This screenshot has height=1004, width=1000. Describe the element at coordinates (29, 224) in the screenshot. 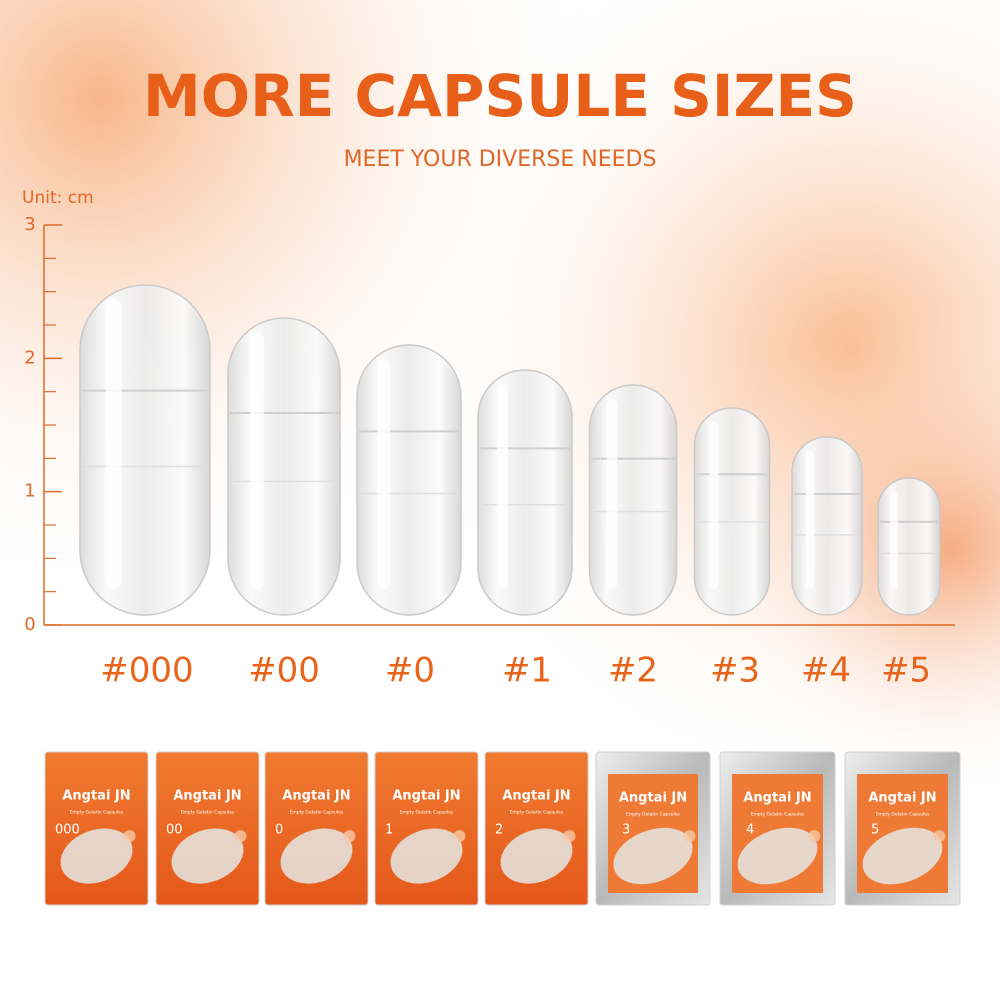

I see `tick-label: 3` at that location.